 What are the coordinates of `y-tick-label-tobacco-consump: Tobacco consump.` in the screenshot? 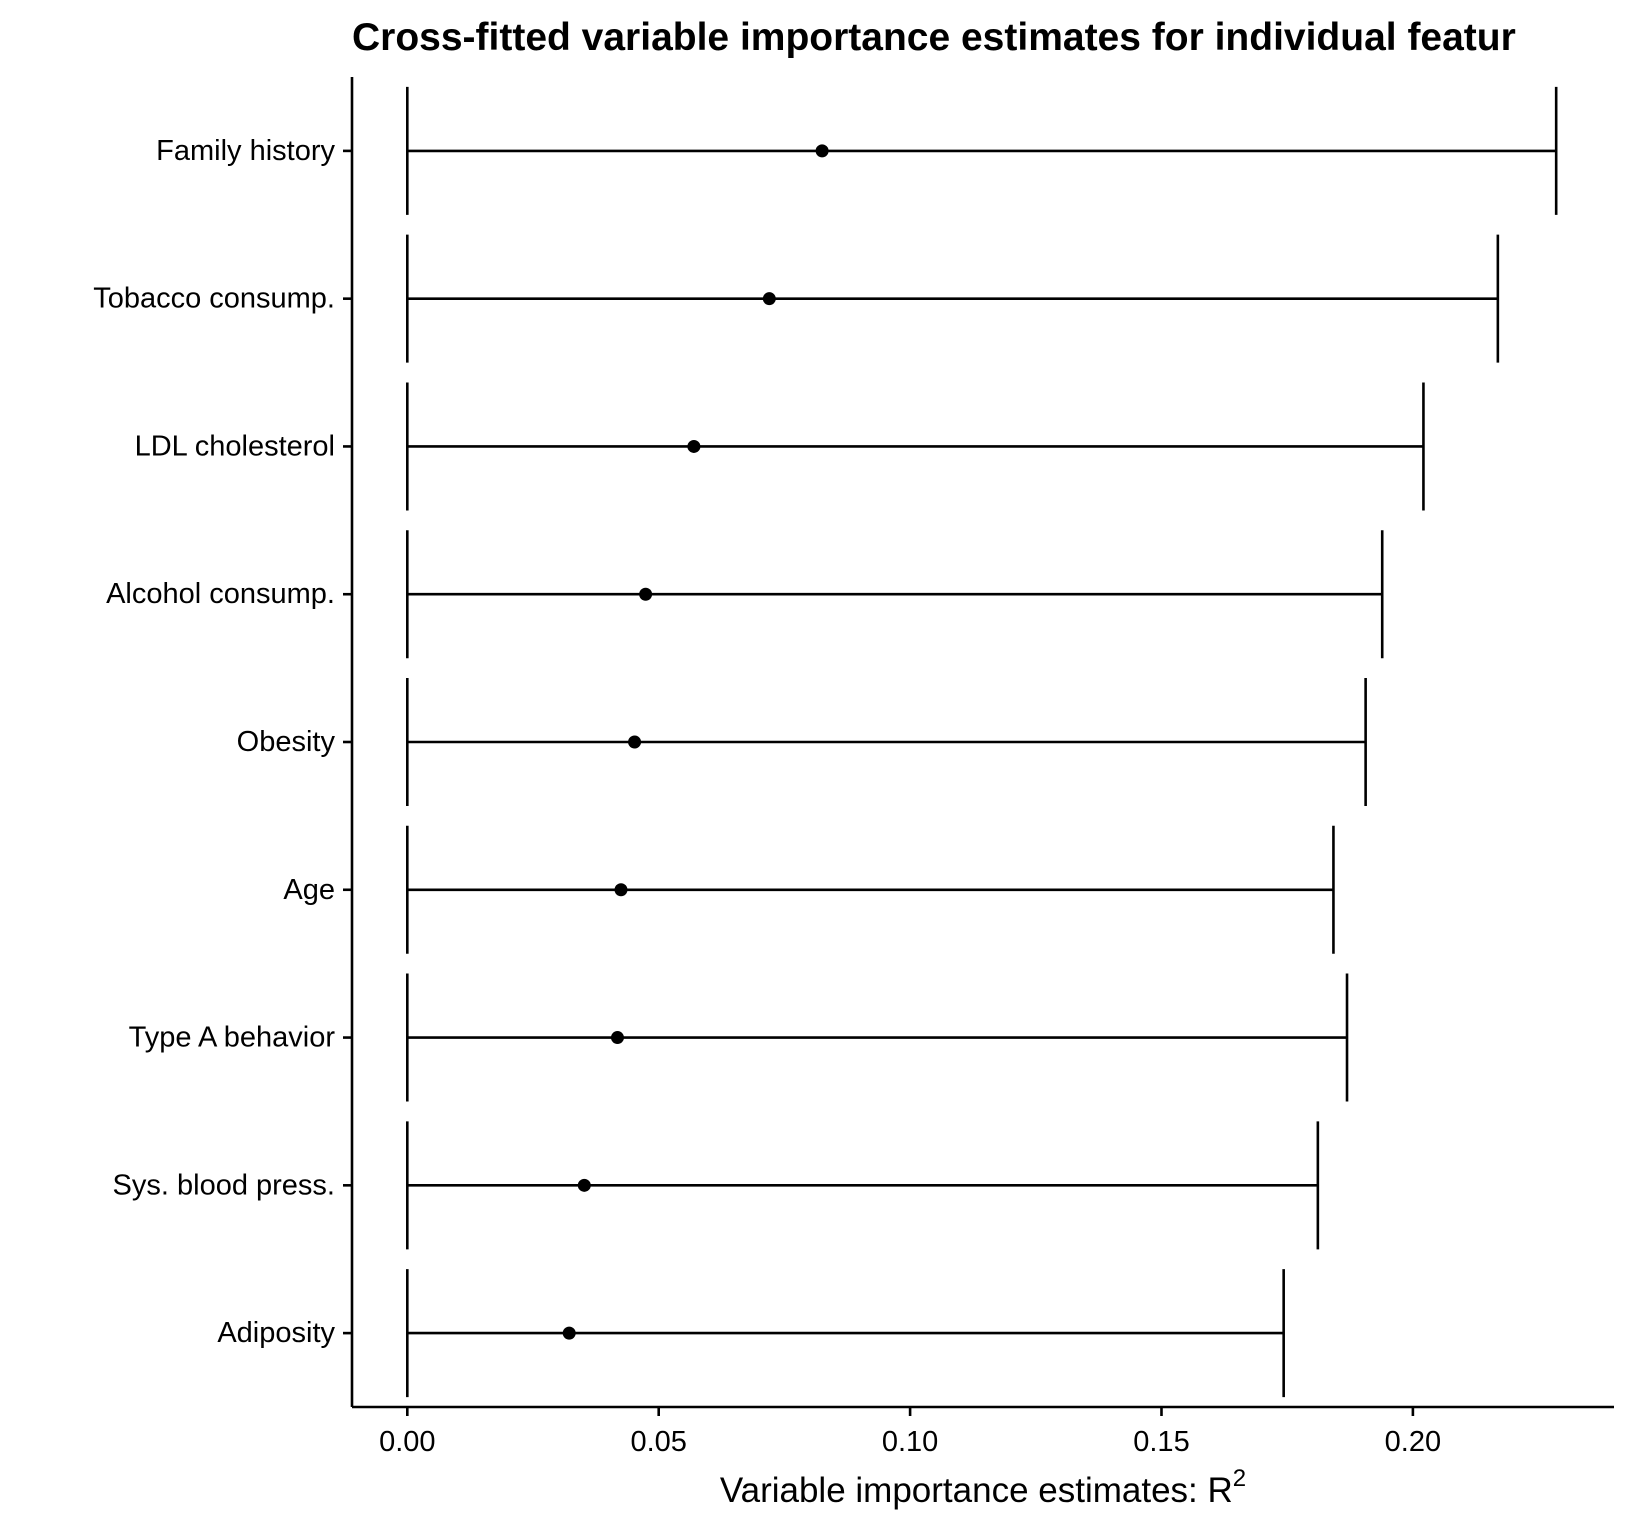 It's located at (214, 299).